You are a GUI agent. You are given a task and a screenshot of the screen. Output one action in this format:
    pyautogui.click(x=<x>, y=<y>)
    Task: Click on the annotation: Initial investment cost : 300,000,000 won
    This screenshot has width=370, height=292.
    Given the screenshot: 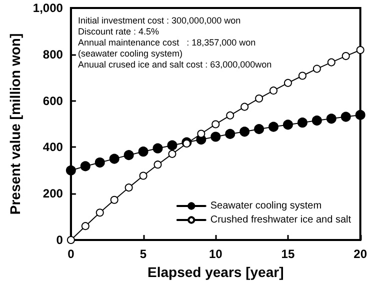 What is the action you would take?
    pyautogui.click(x=159, y=21)
    